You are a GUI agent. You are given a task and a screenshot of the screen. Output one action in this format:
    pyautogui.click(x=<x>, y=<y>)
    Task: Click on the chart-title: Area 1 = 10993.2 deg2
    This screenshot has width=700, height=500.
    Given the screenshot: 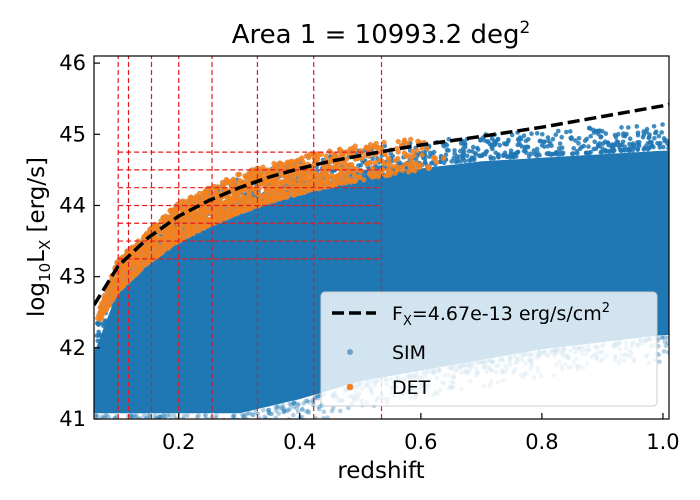 What is the action you would take?
    pyautogui.click(x=381, y=34)
    